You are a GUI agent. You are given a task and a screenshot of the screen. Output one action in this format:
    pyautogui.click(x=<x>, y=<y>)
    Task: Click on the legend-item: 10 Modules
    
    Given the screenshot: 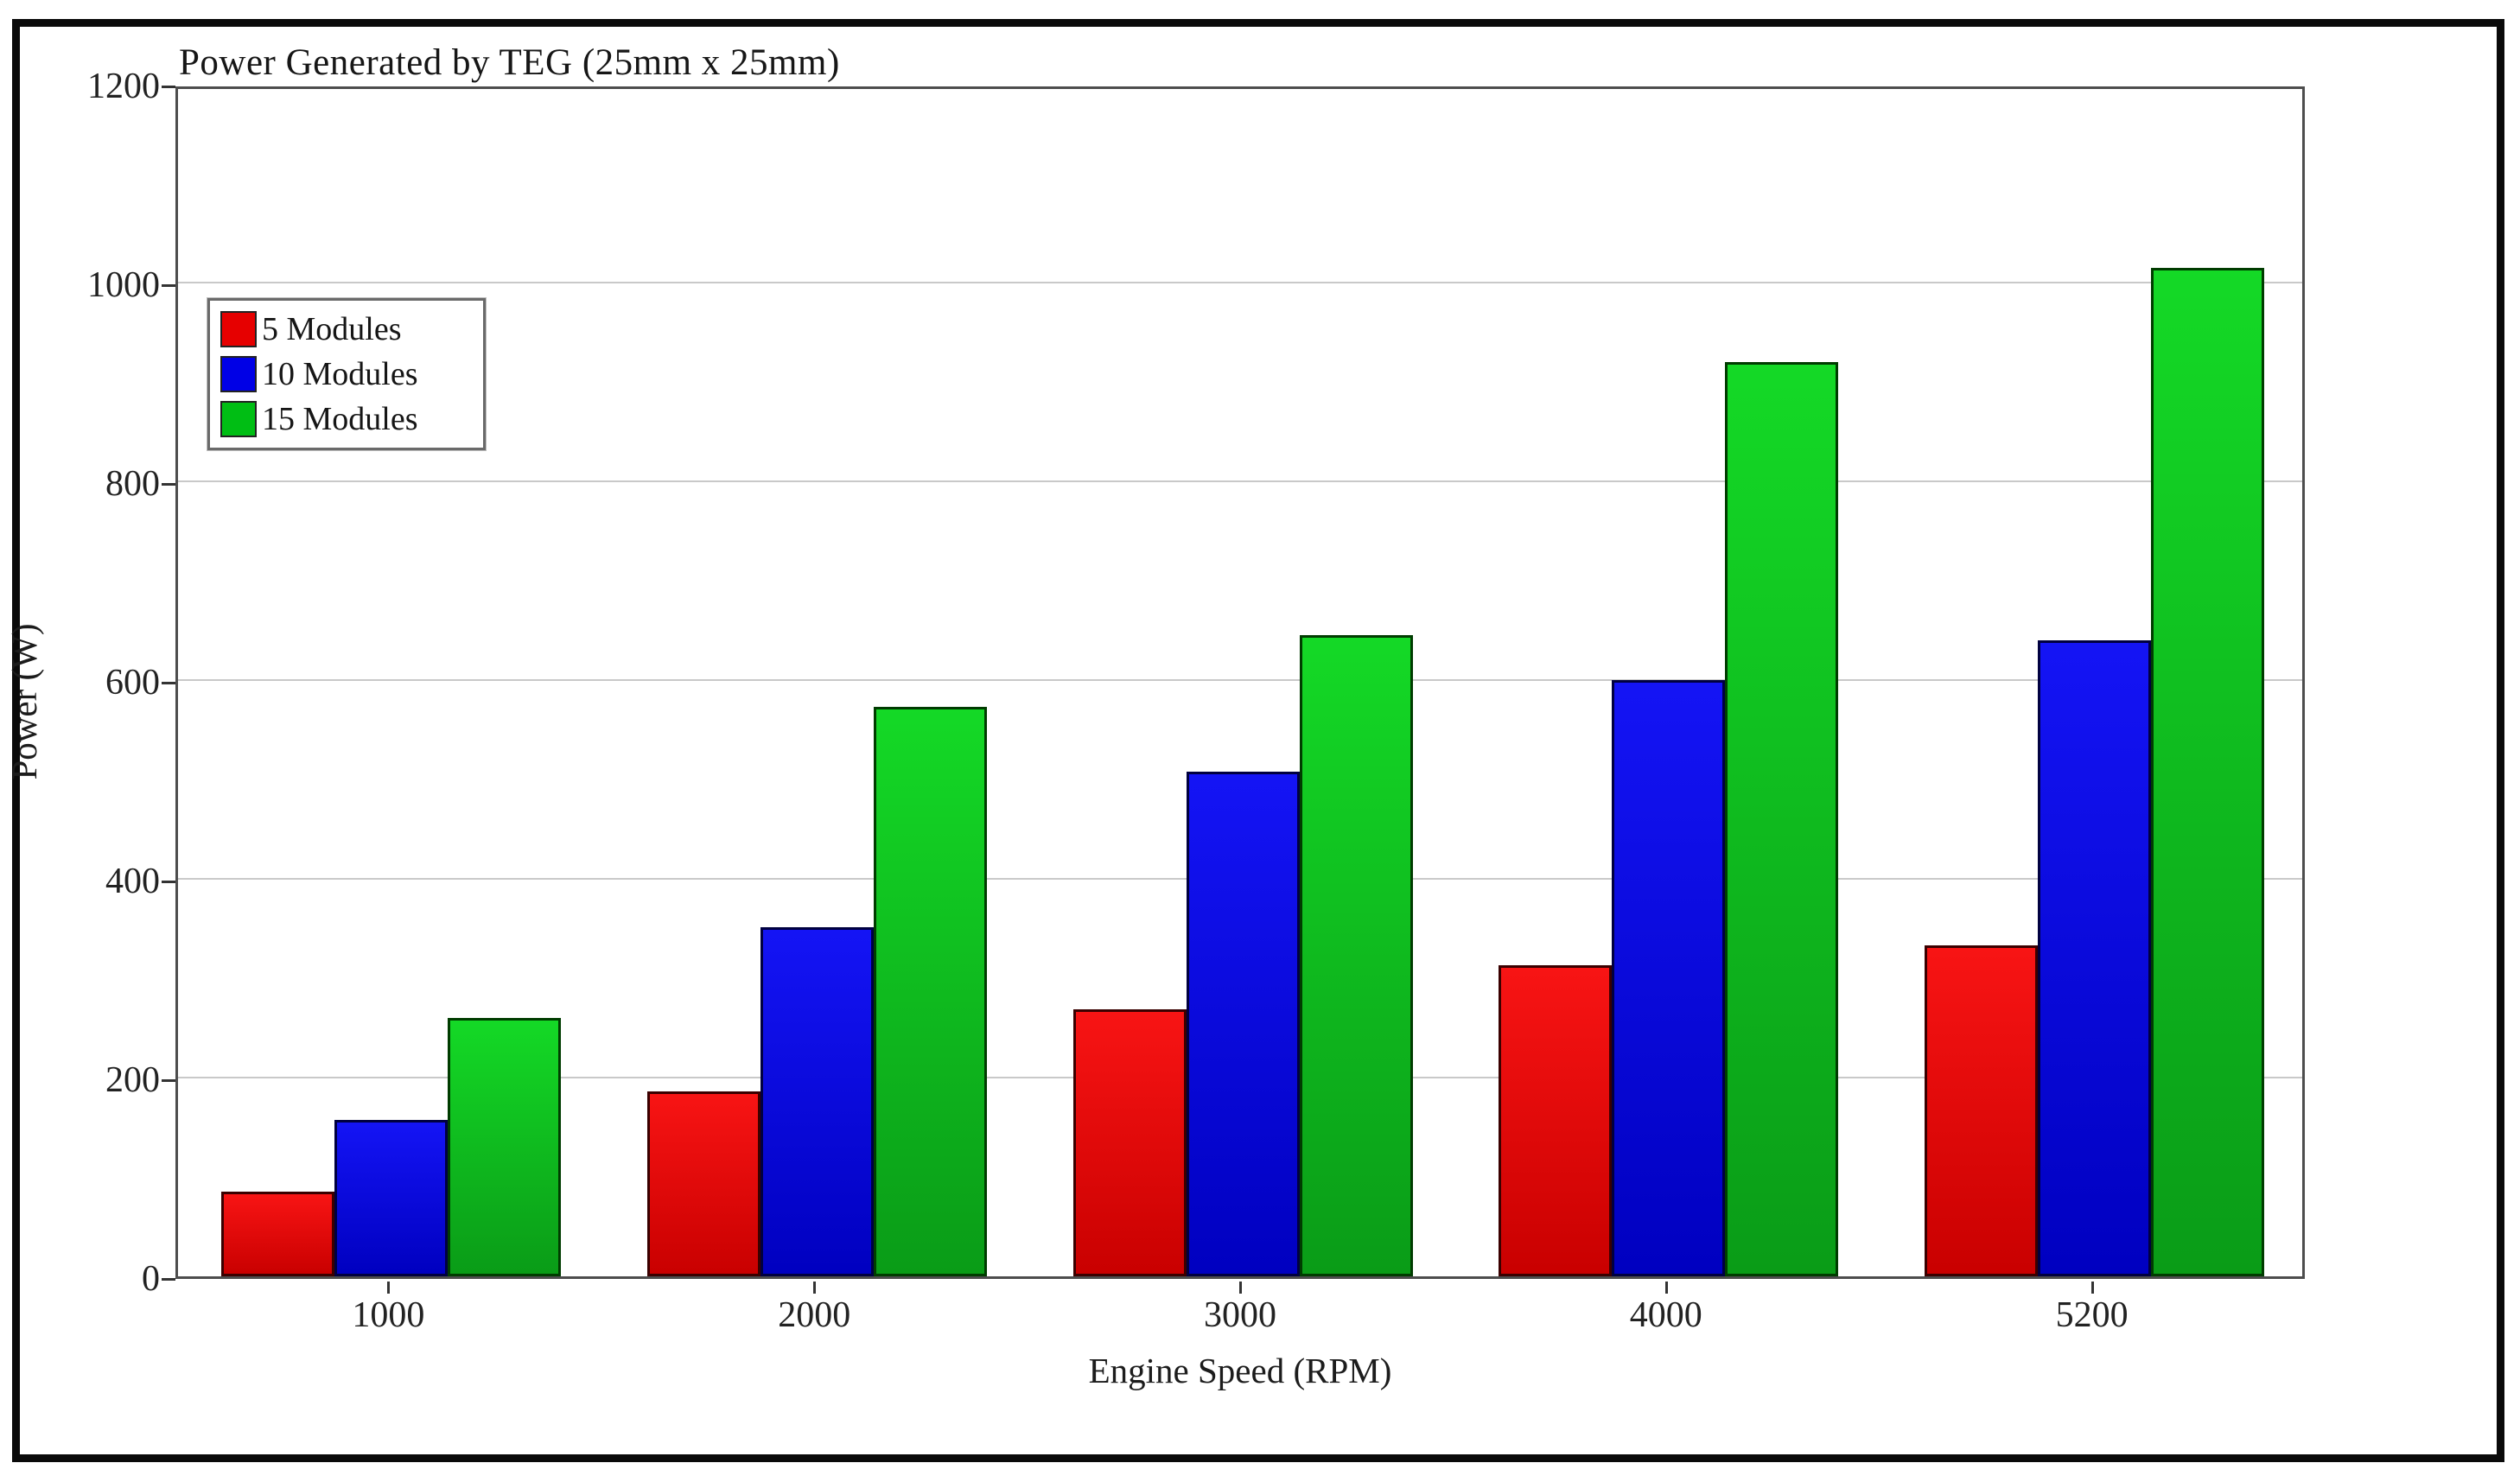 What is the action you would take?
    pyautogui.click(x=346, y=374)
    